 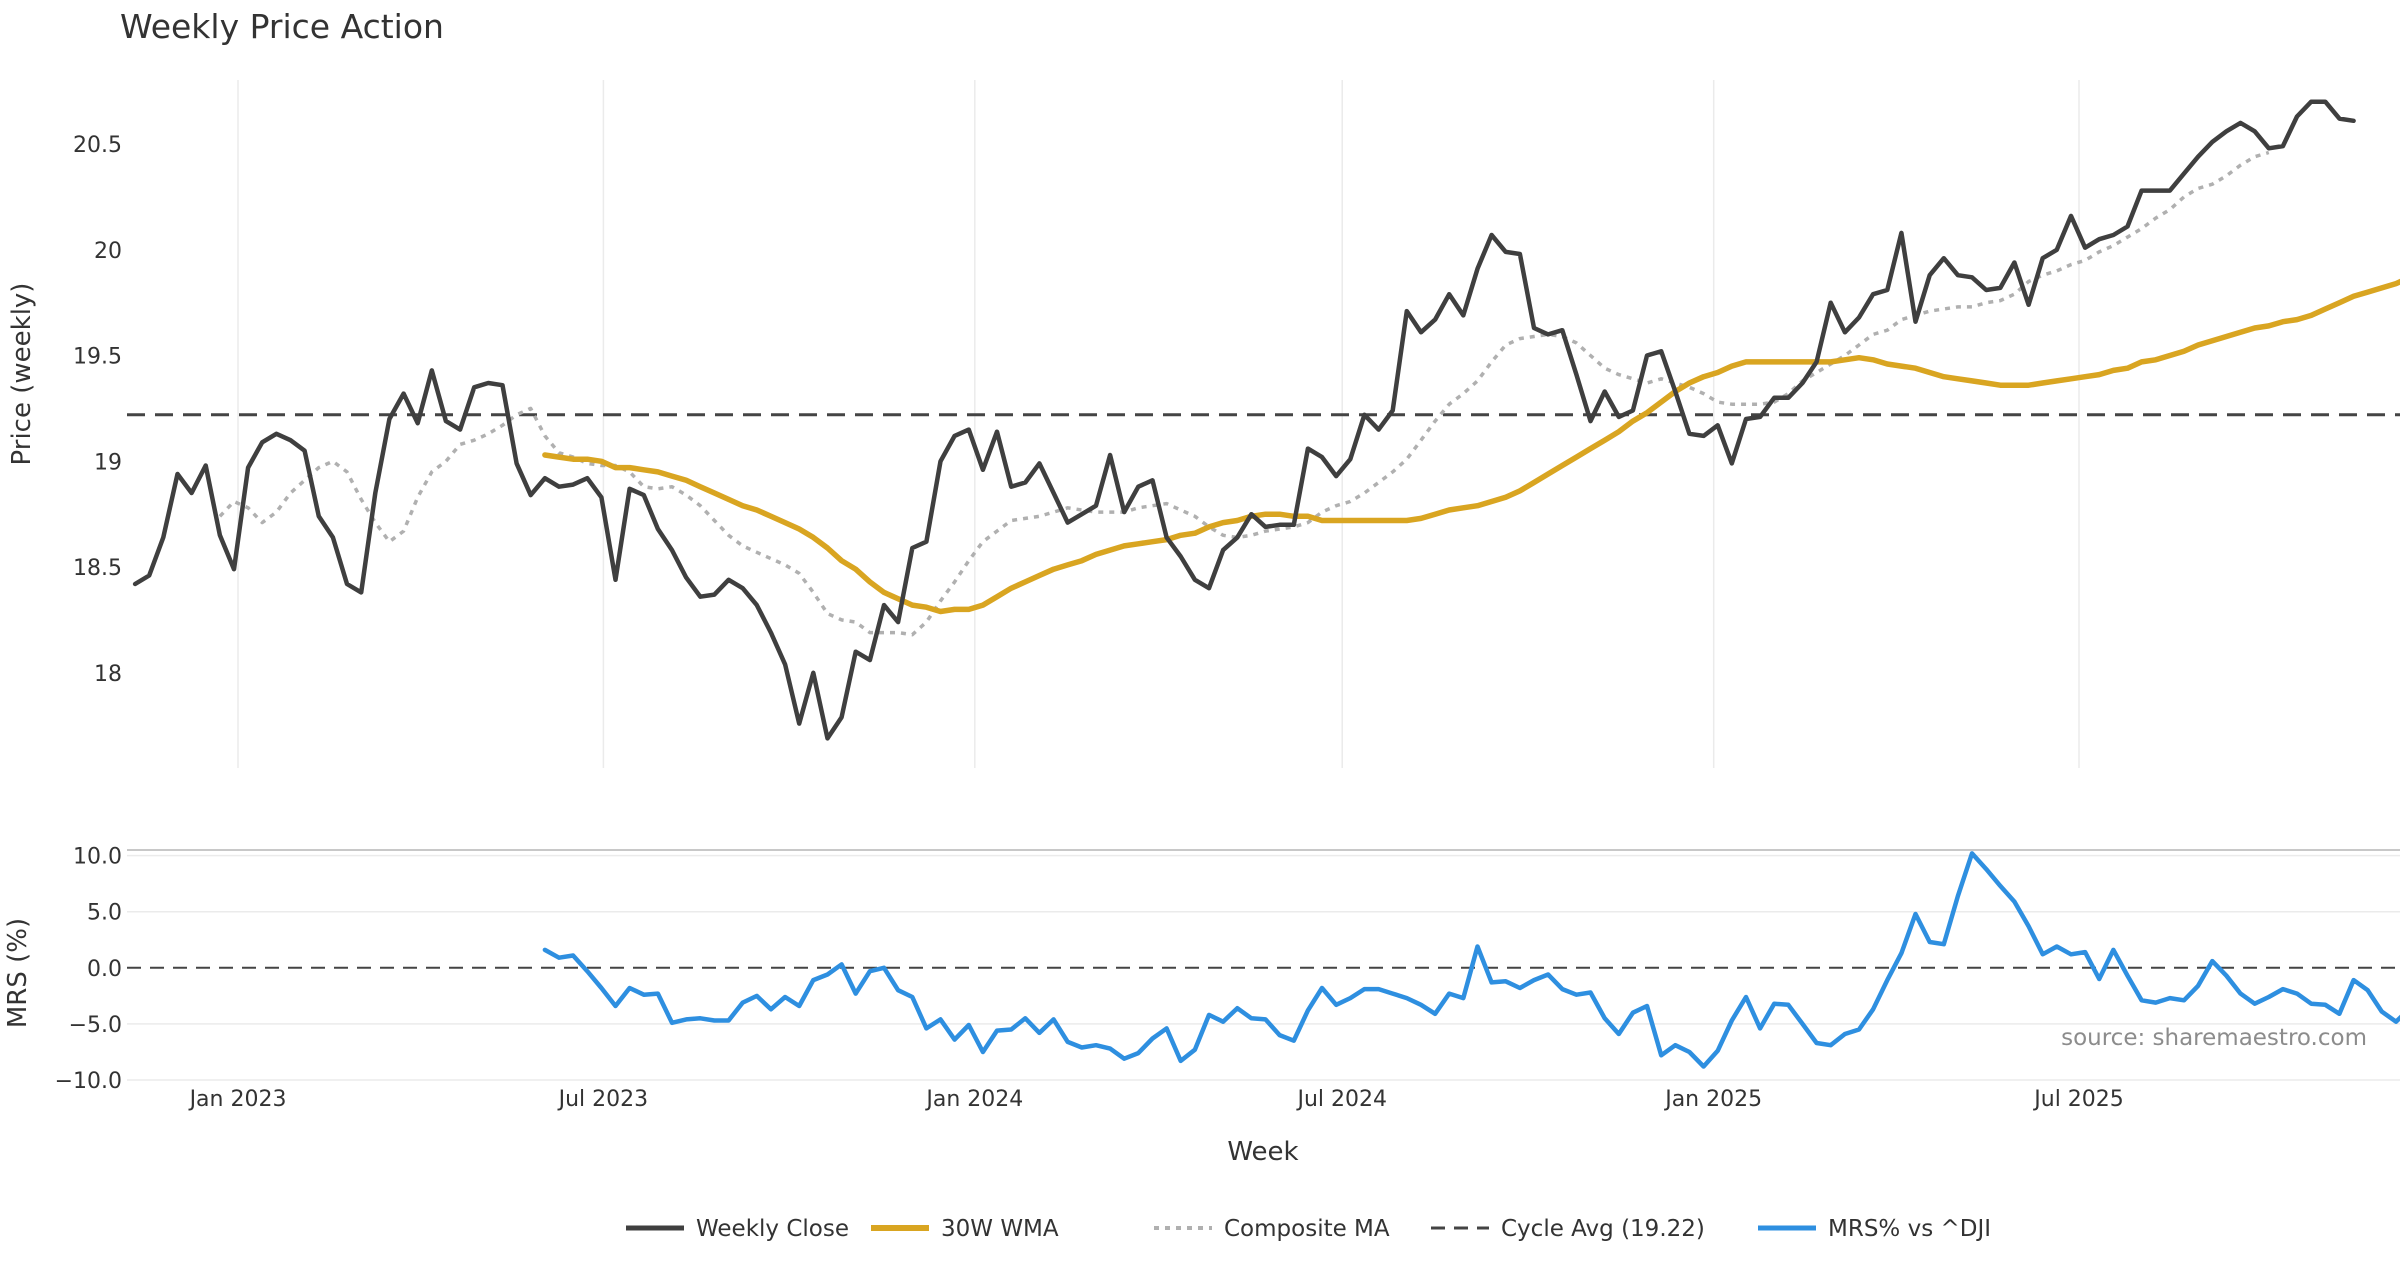 I want to click on date-tick-label: Jan 2025, so click(x=1712, y=1099).